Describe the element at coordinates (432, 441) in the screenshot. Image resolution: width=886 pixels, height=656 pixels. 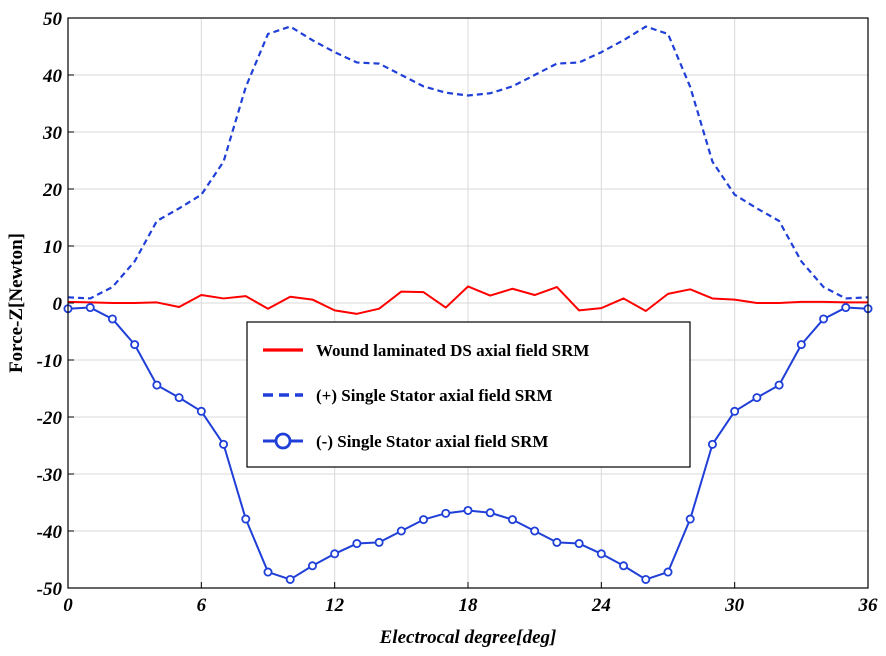
I see `legend-entry-3: (-) Single Stator axial field SRM` at that location.